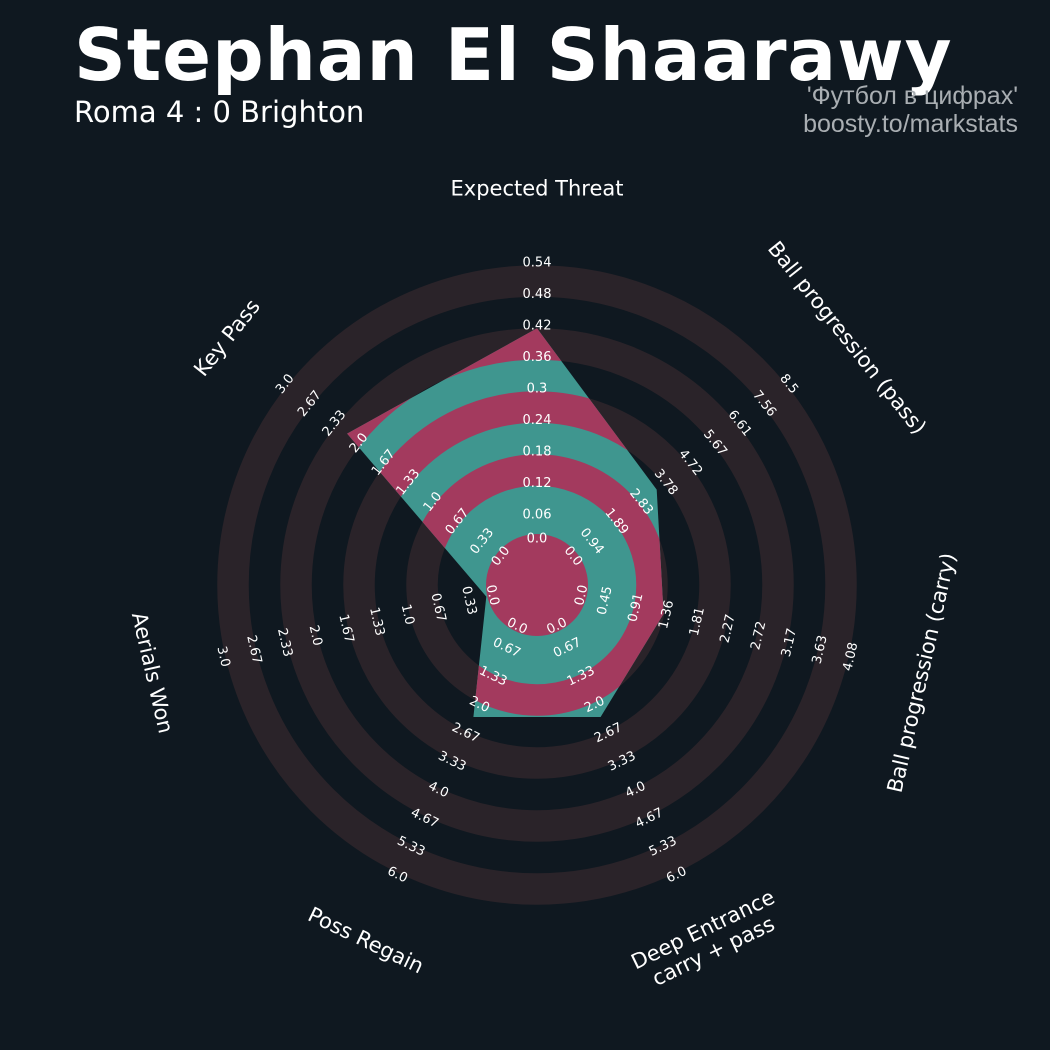  I want to click on page-title: Stephan El Shaarawy, so click(513, 55).